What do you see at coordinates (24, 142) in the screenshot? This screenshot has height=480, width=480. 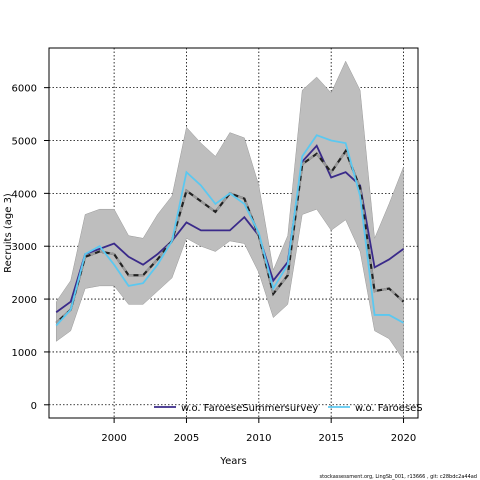 I see `y-tick-label: 5000` at bounding box center [24, 142].